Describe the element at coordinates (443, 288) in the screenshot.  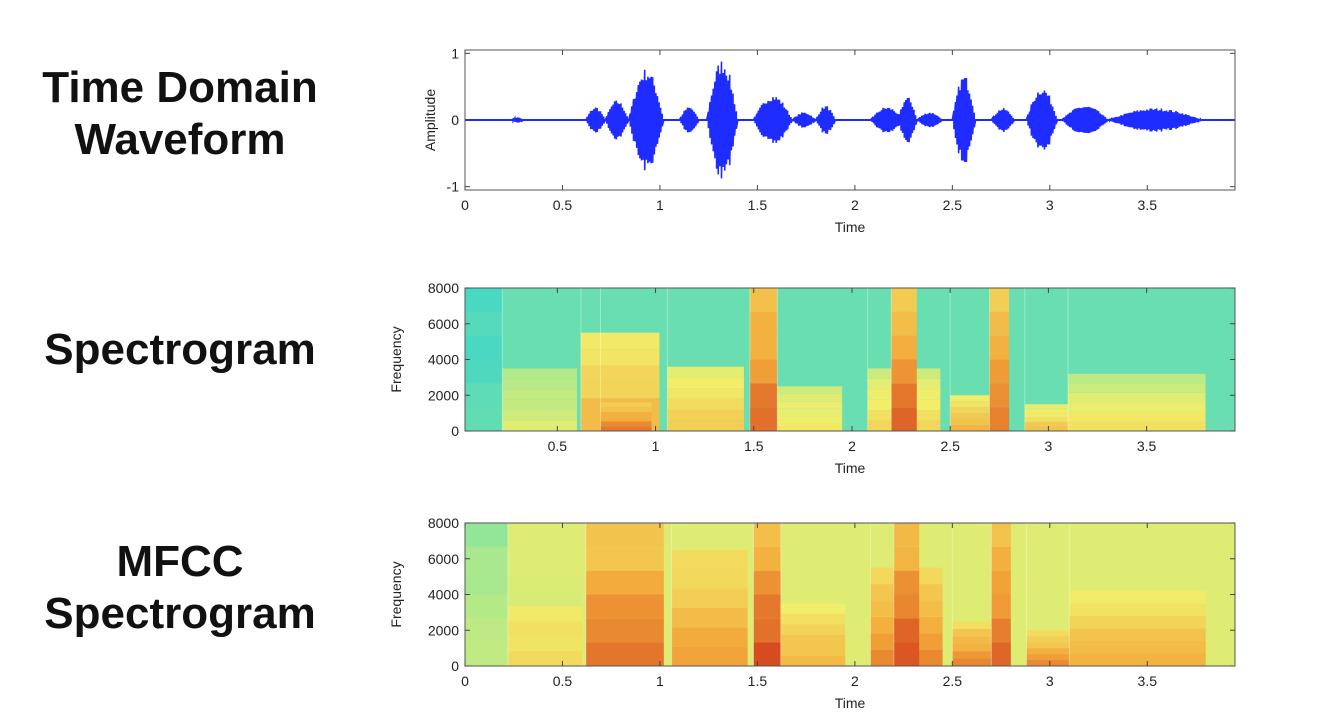
I see `y-tick-label: 8000` at that location.